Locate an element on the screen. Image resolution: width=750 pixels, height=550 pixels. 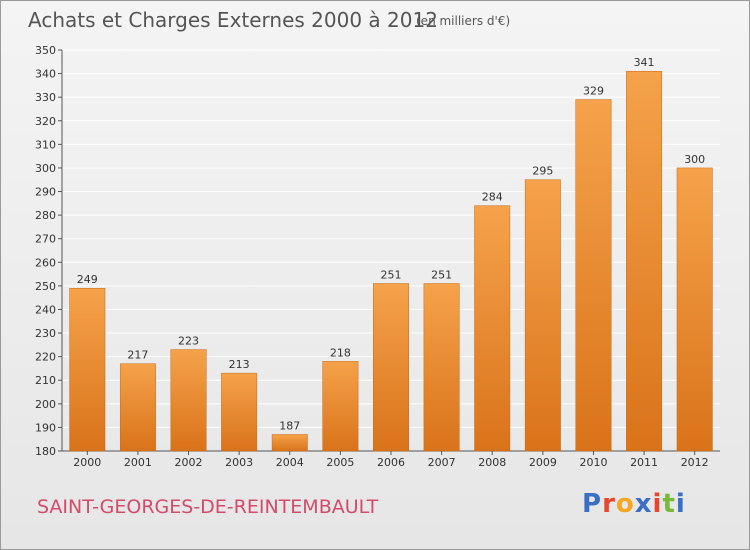
bar-2008 is located at coordinates (492, 328).